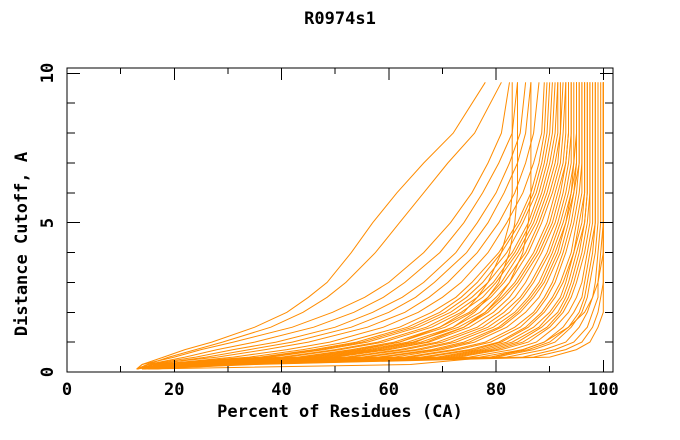 The image size is (680, 440). Describe the element at coordinates (340, 19) in the screenshot. I see `chart-title: R0974s1` at that location.